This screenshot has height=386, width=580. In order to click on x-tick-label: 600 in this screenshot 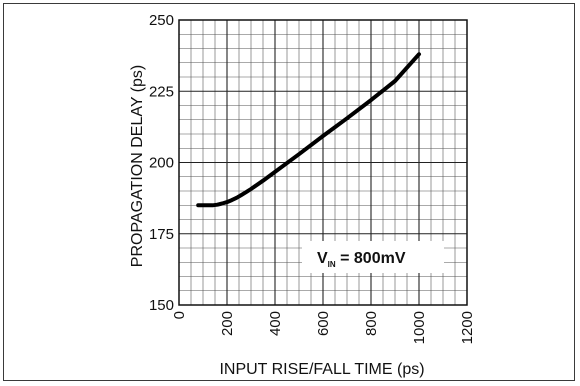, I will do `click(323, 323)`.